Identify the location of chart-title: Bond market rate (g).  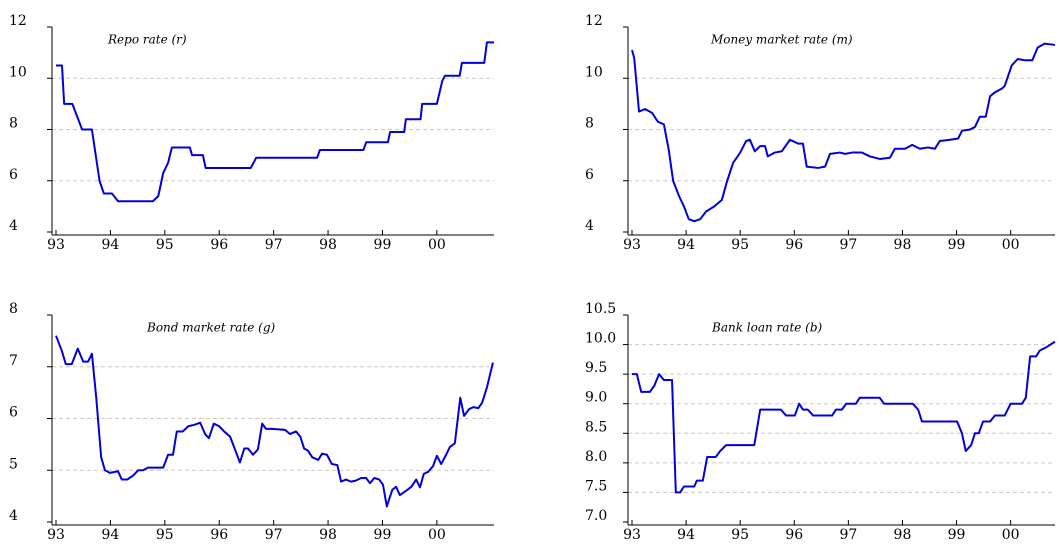
(211, 328).